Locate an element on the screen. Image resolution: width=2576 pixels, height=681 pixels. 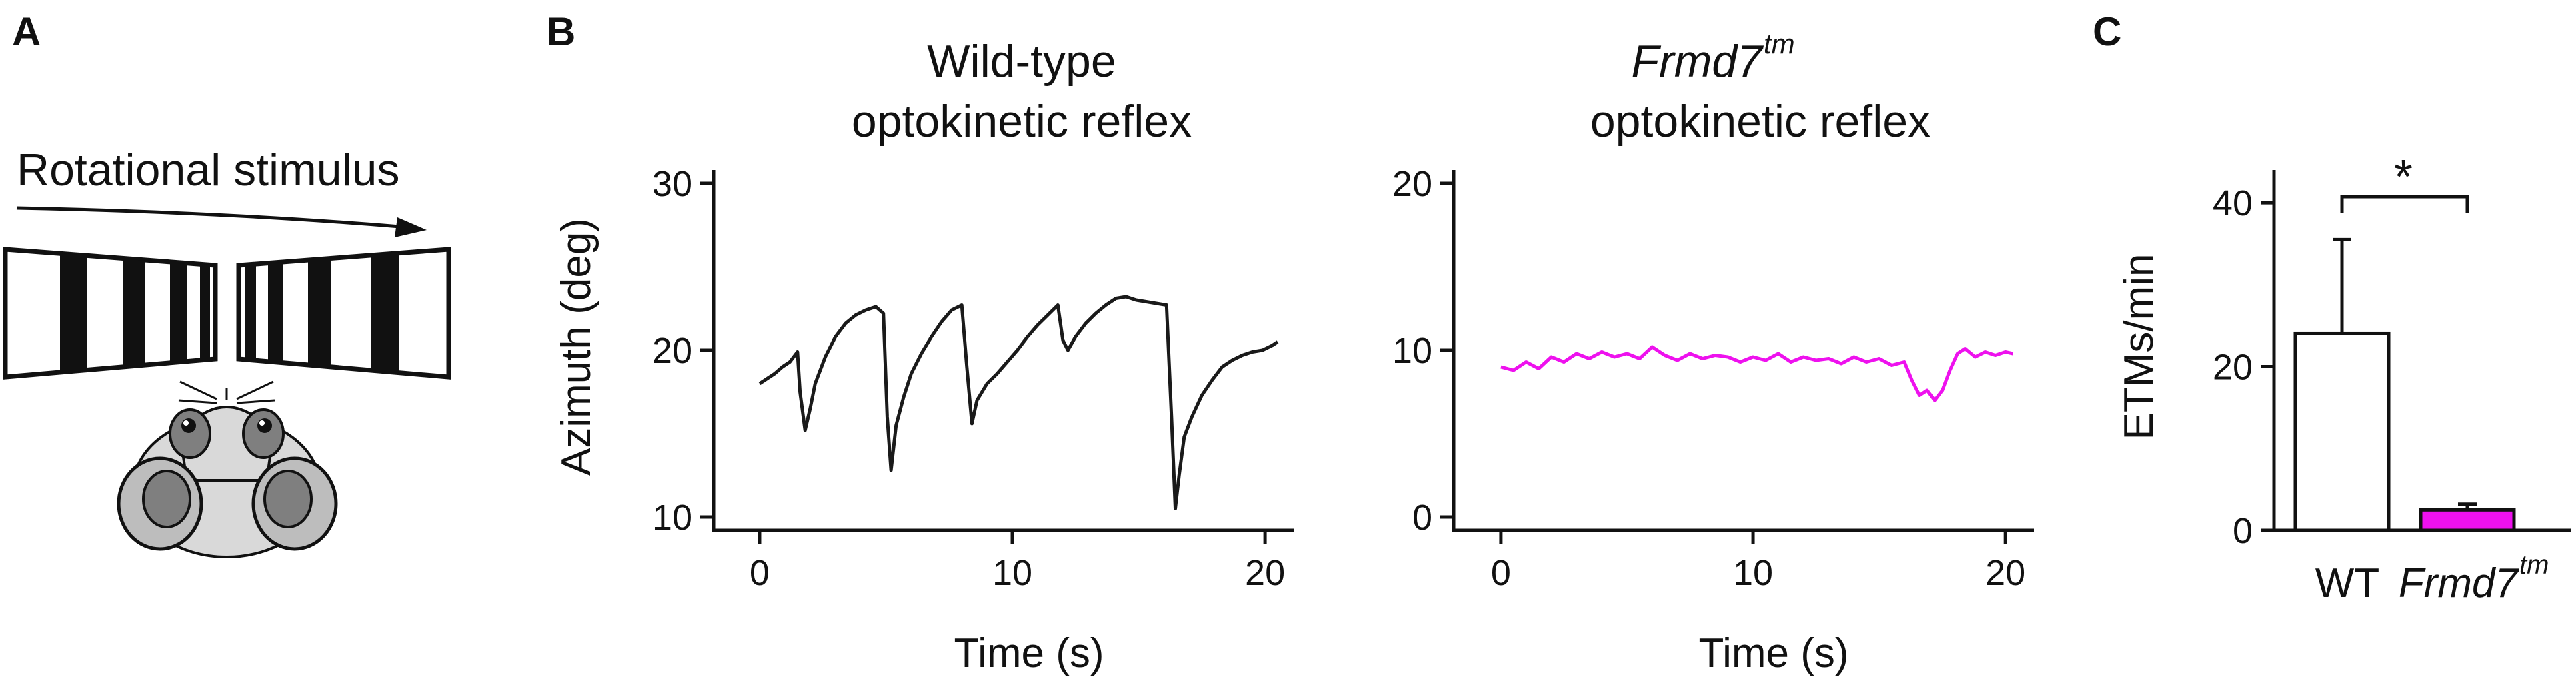
wildtype-y-tick-label: 30 is located at coordinates (672, 184).